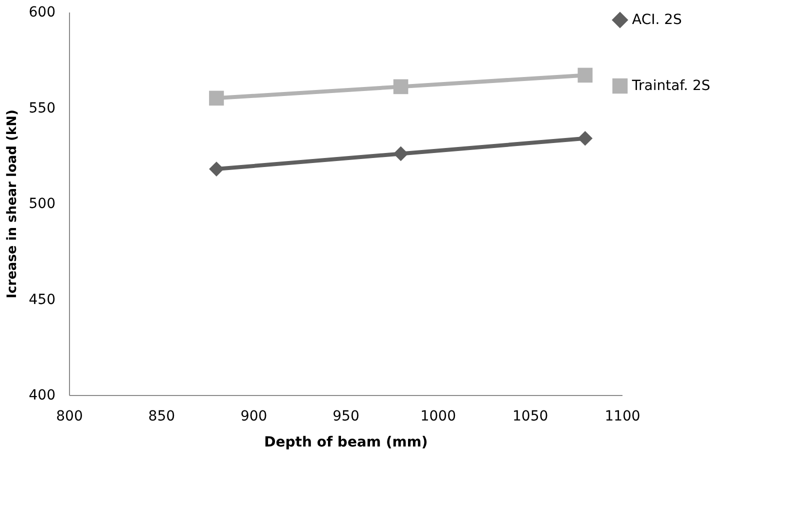 The image size is (787, 513). Describe the element at coordinates (42, 396) in the screenshot. I see `y-tick-label: 400` at that location.